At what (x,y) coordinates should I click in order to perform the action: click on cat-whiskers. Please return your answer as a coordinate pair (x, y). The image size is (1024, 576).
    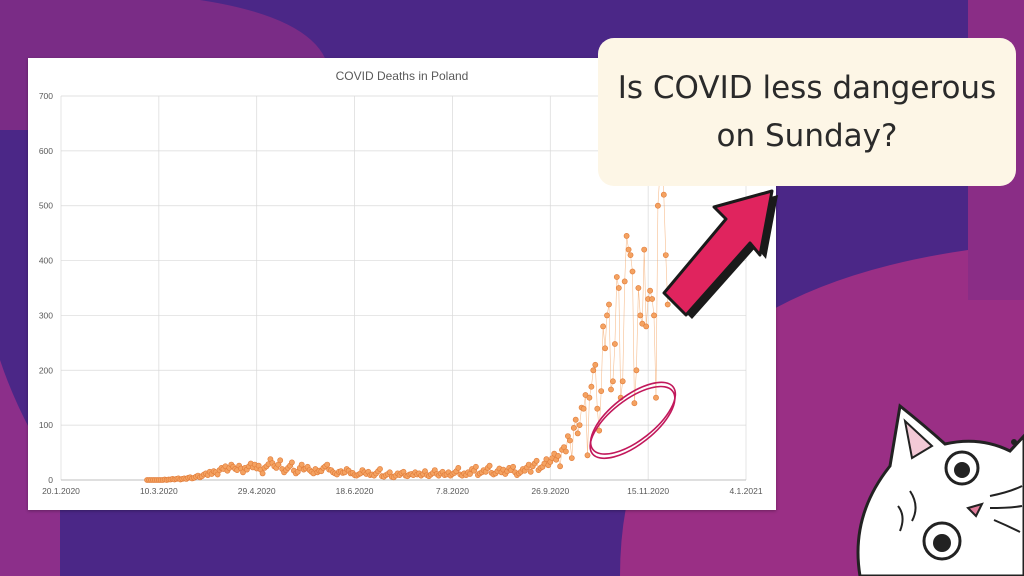
    Looking at the image, I should click on (1006, 509).